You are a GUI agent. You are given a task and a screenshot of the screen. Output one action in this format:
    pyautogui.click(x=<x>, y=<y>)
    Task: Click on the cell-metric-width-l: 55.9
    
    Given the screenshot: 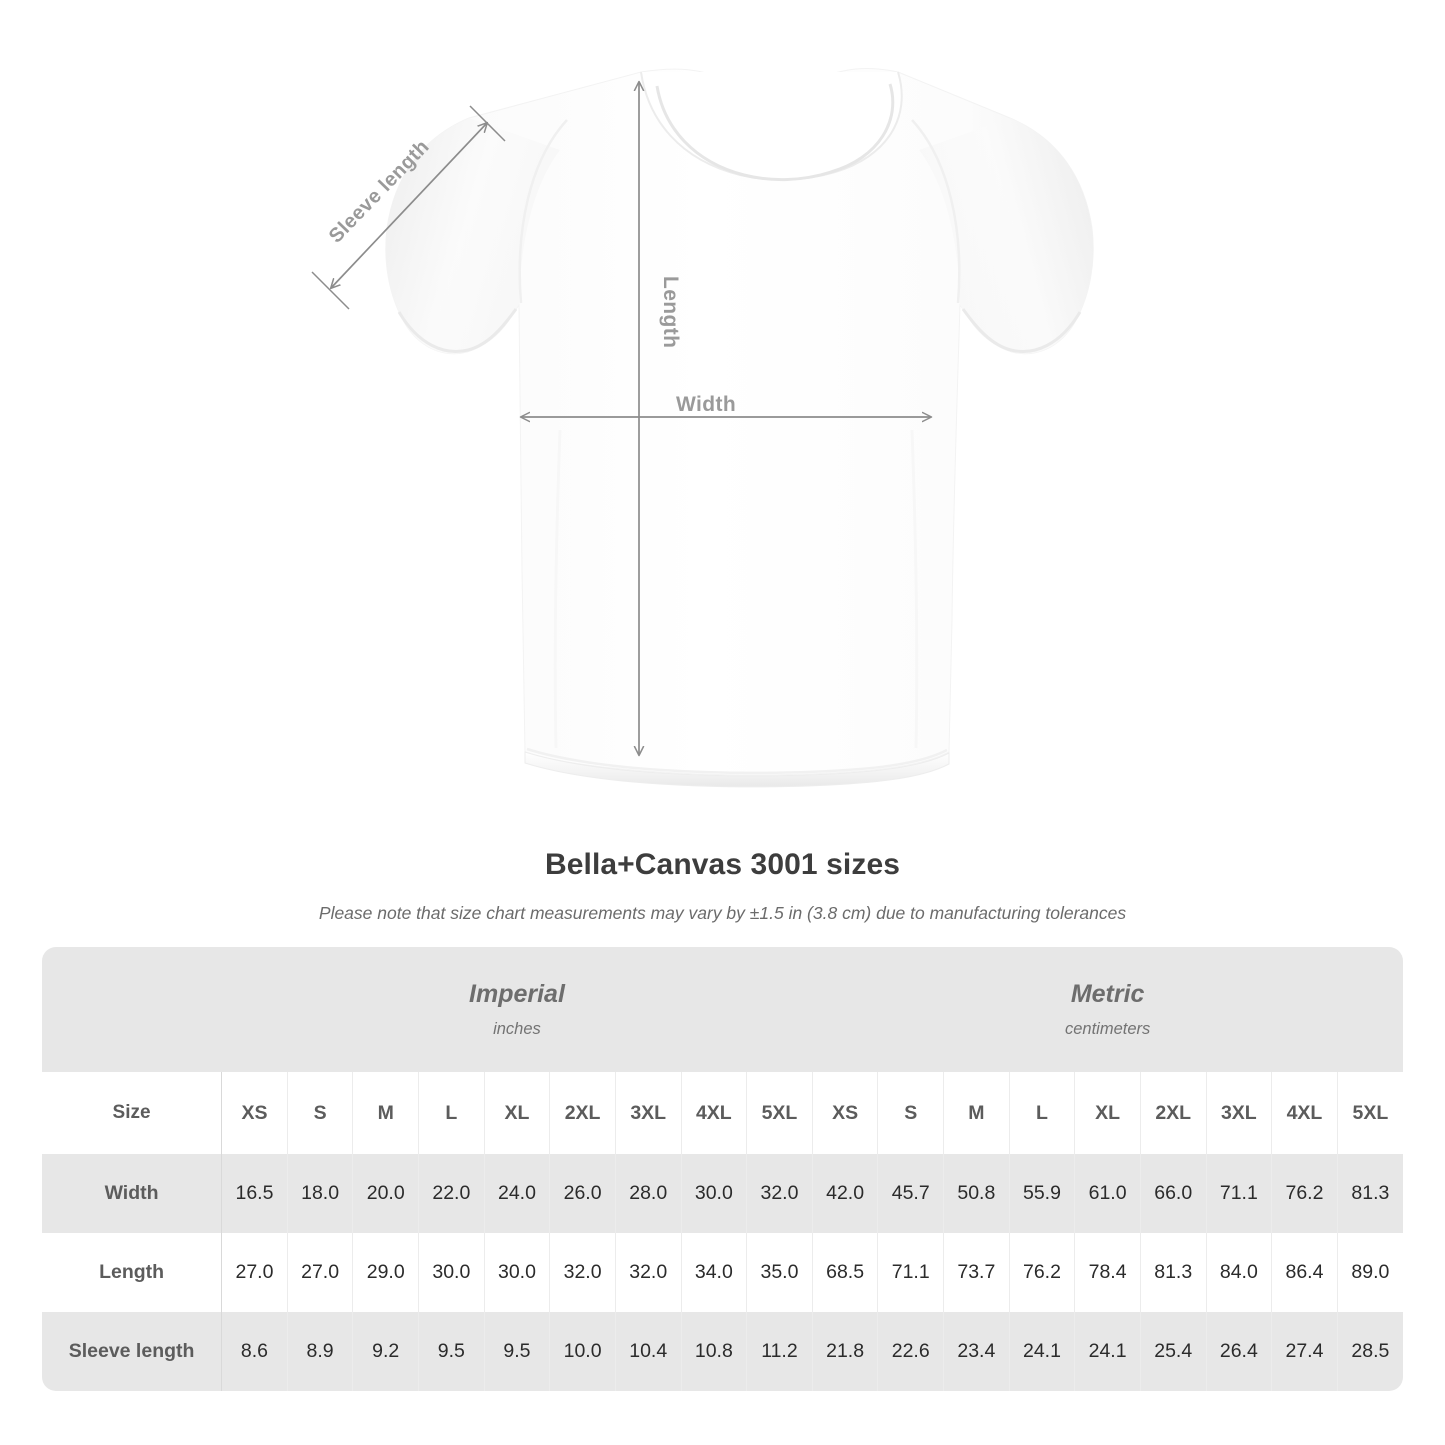 What is the action you would take?
    pyautogui.click(x=1042, y=1193)
    